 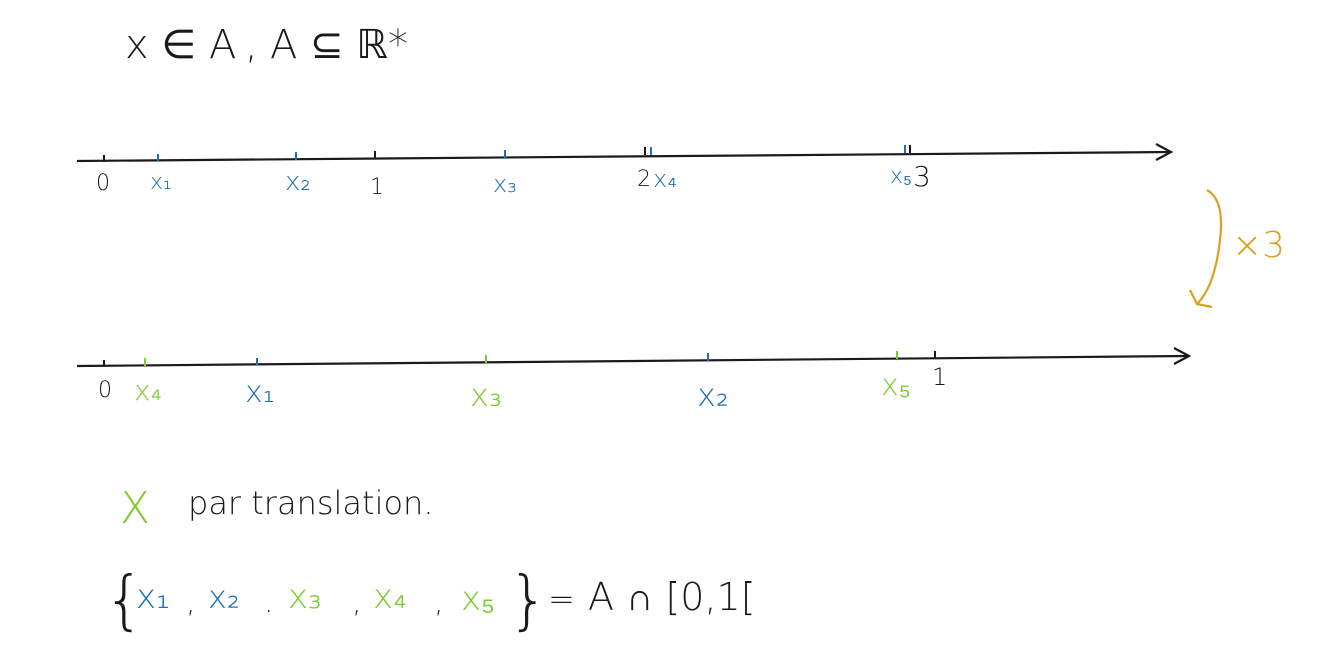 What do you see at coordinates (377, 187) in the screenshot?
I see `top-label-1: 1` at bounding box center [377, 187].